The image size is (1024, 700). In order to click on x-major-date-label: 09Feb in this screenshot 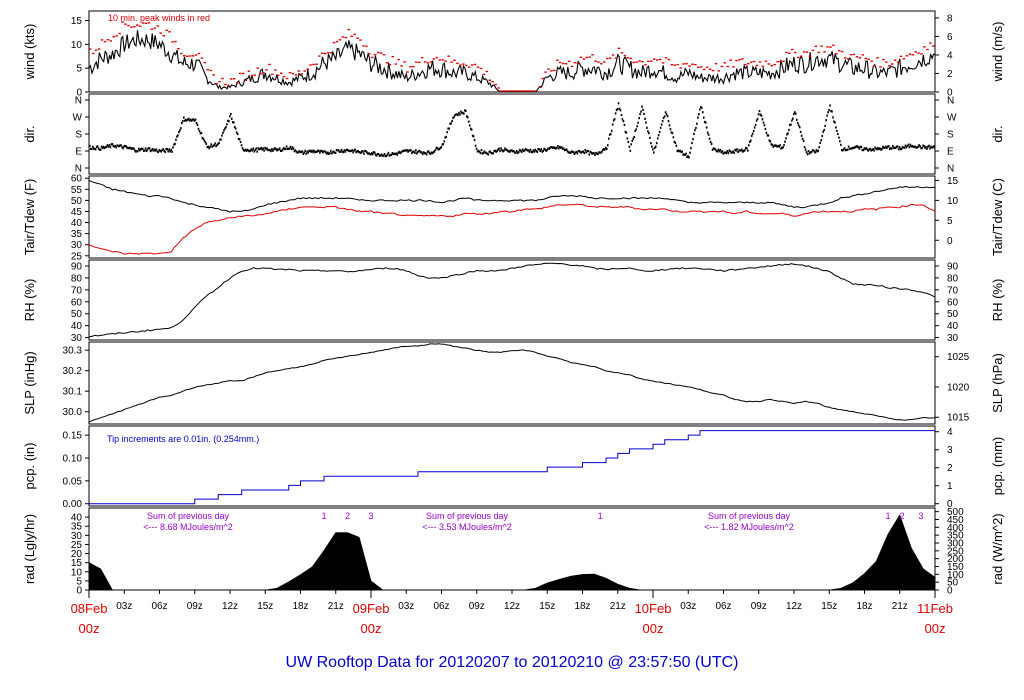, I will do `click(371, 608)`.